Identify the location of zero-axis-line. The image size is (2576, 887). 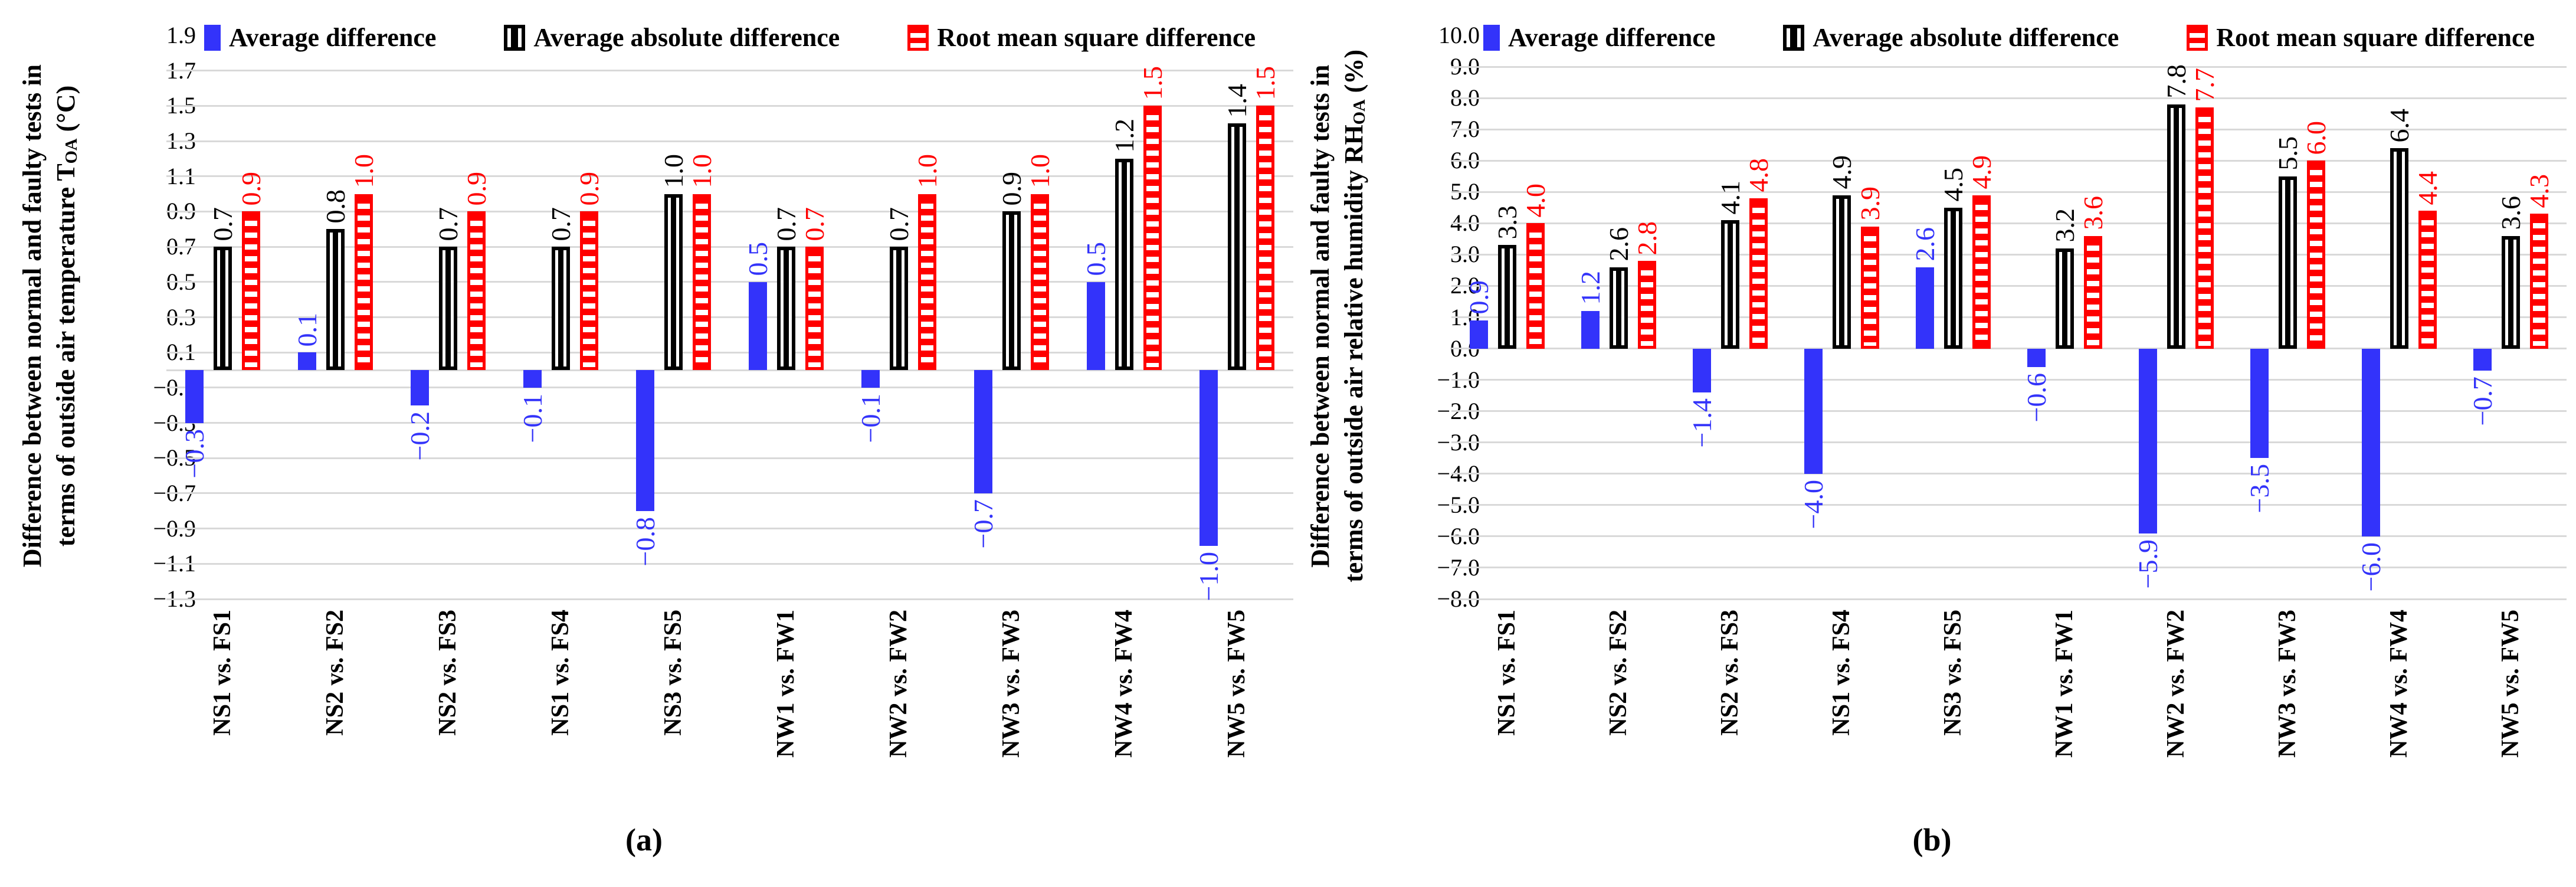
(729, 370).